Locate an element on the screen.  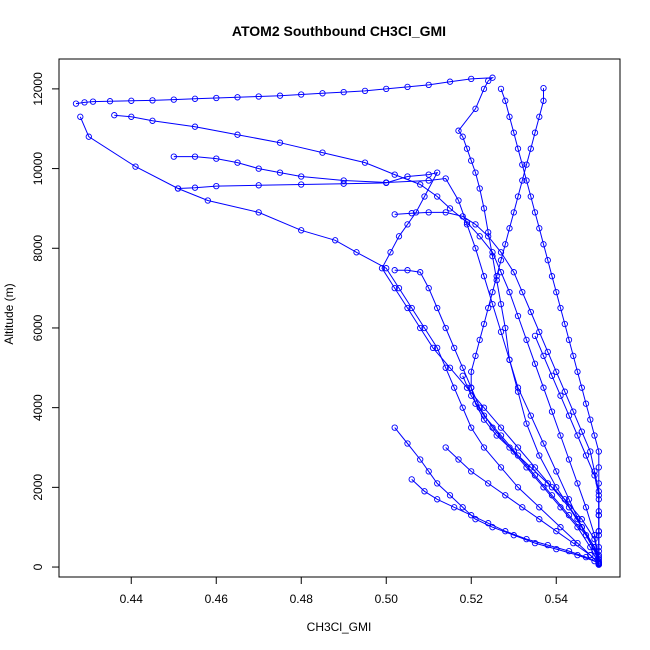
x-tick-label: 0.48 is located at coordinates (302, 599).